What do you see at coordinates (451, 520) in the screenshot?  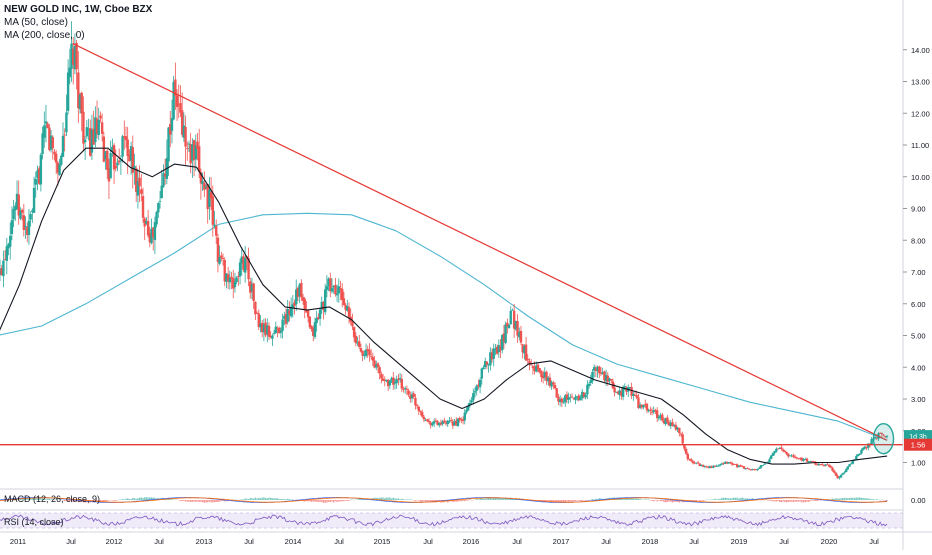 I see `rsi-band` at bounding box center [451, 520].